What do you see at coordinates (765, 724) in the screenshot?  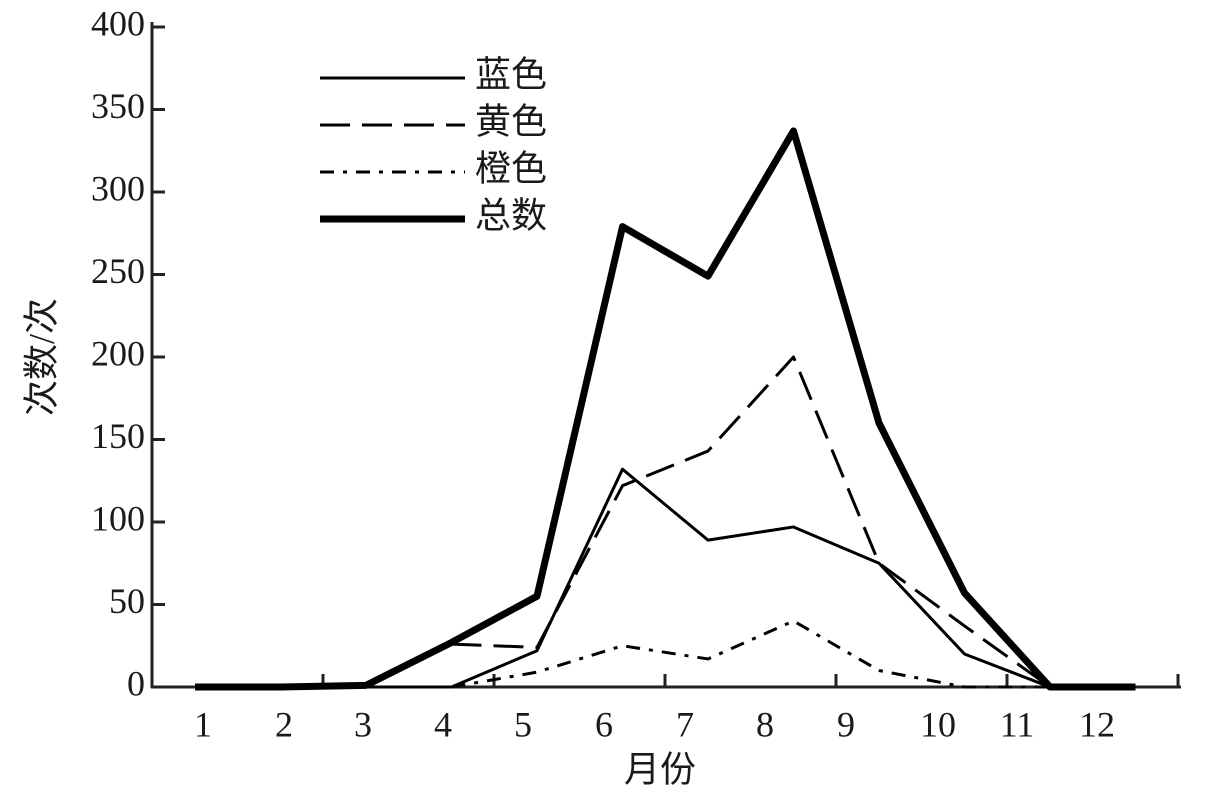 I see `x-tick-label: 8` at bounding box center [765, 724].